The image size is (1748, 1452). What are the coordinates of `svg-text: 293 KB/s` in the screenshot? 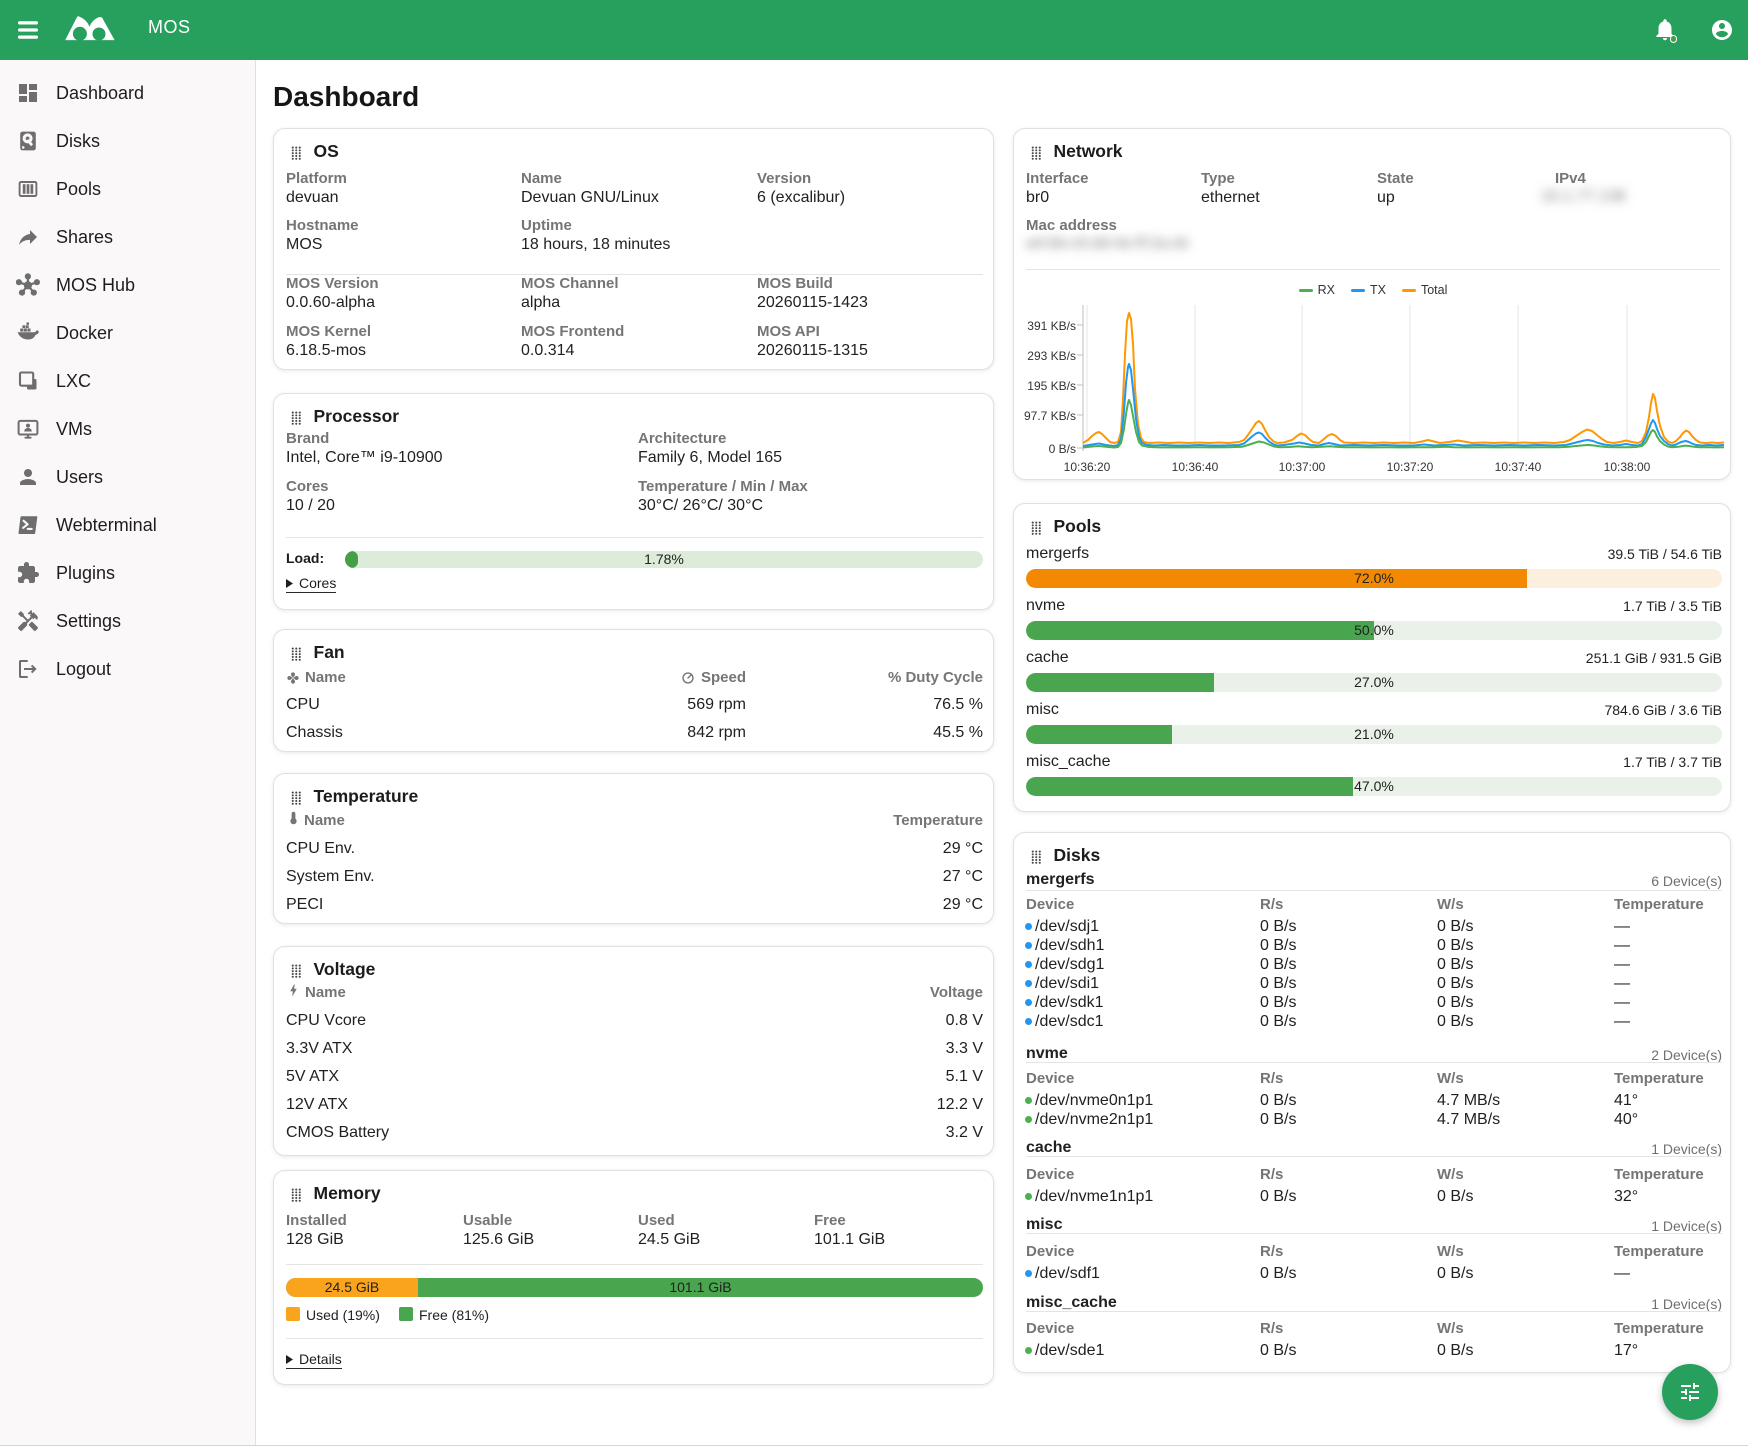 It's located at (1051, 356).